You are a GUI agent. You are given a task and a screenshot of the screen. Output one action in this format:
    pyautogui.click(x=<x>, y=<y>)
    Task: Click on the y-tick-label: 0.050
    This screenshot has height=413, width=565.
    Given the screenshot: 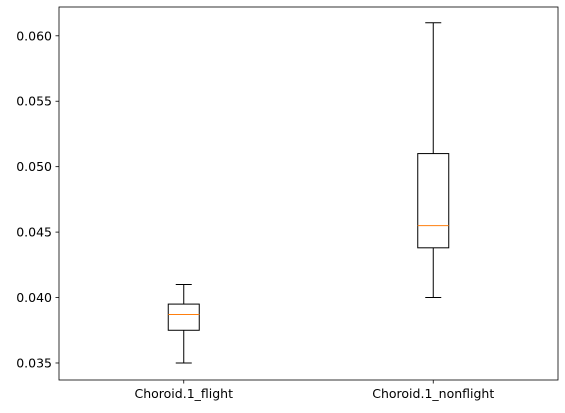 What is the action you would take?
    pyautogui.click(x=34, y=166)
    